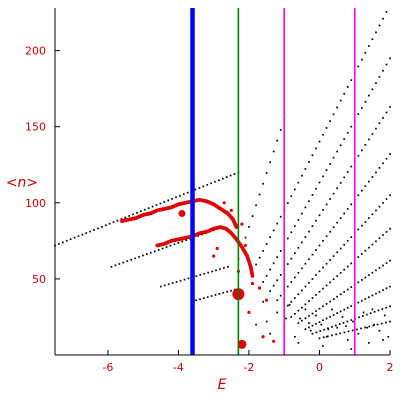 The image size is (400, 400). I want to click on x-tick-label: -4, so click(178, 367).